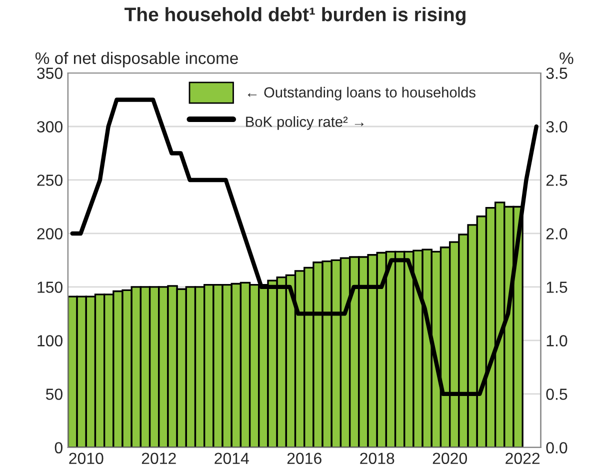 This screenshot has height=471, width=591. Describe the element at coordinates (557, 180) in the screenshot. I see `y2-tick-label: 2.5` at that location.